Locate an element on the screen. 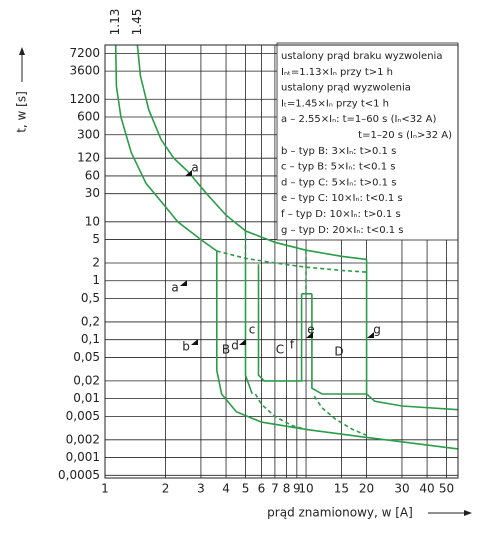 This screenshot has height=533, width=489. region-label: b is located at coordinates (186, 347).